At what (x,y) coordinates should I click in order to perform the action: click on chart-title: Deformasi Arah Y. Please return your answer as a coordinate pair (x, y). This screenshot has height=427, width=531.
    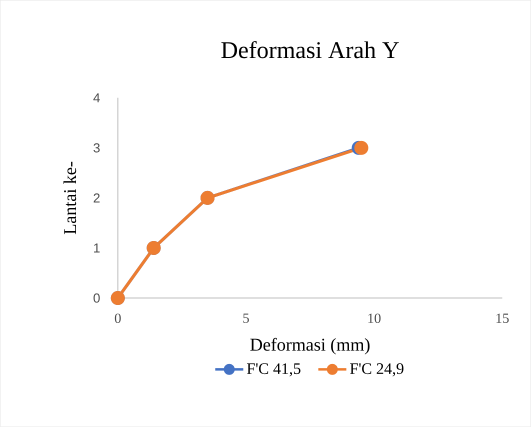
    Looking at the image, I should click on (310, 49).